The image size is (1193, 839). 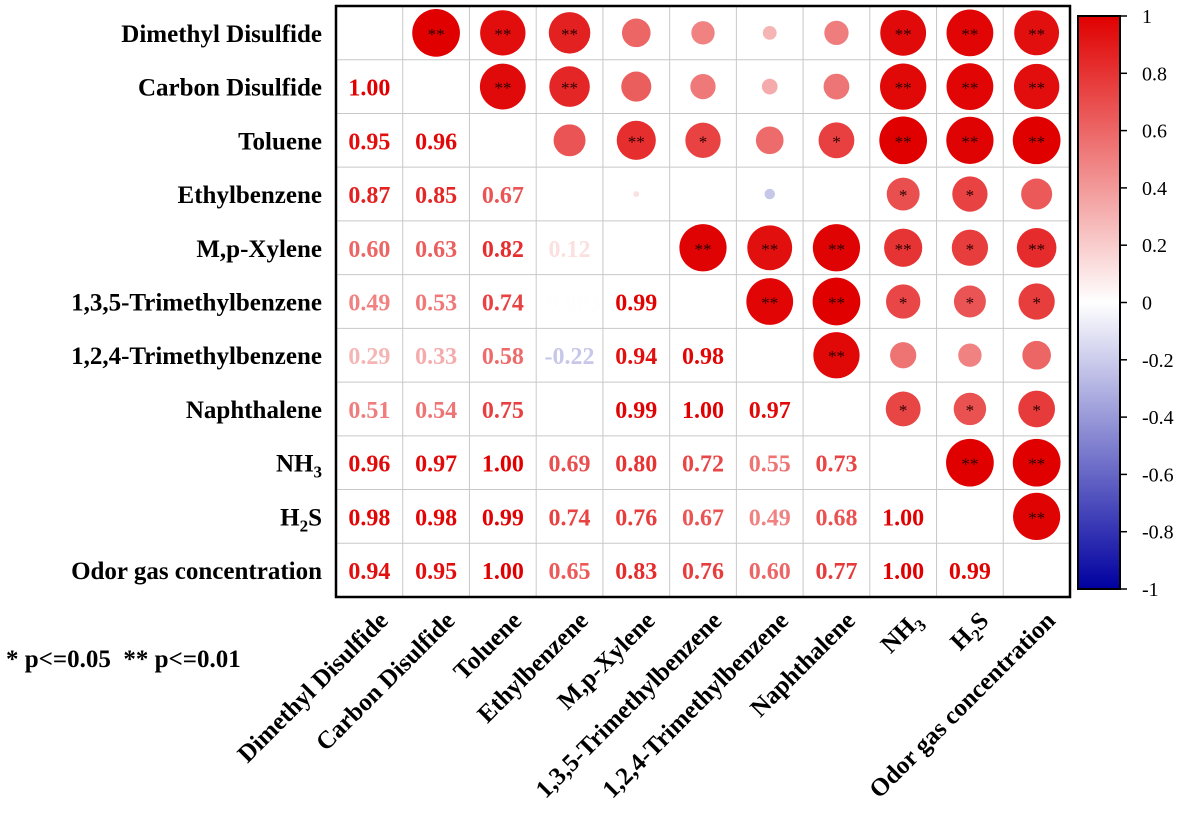 I want to click on row-label: Ethylbenzene, so click(x=250, y=195).